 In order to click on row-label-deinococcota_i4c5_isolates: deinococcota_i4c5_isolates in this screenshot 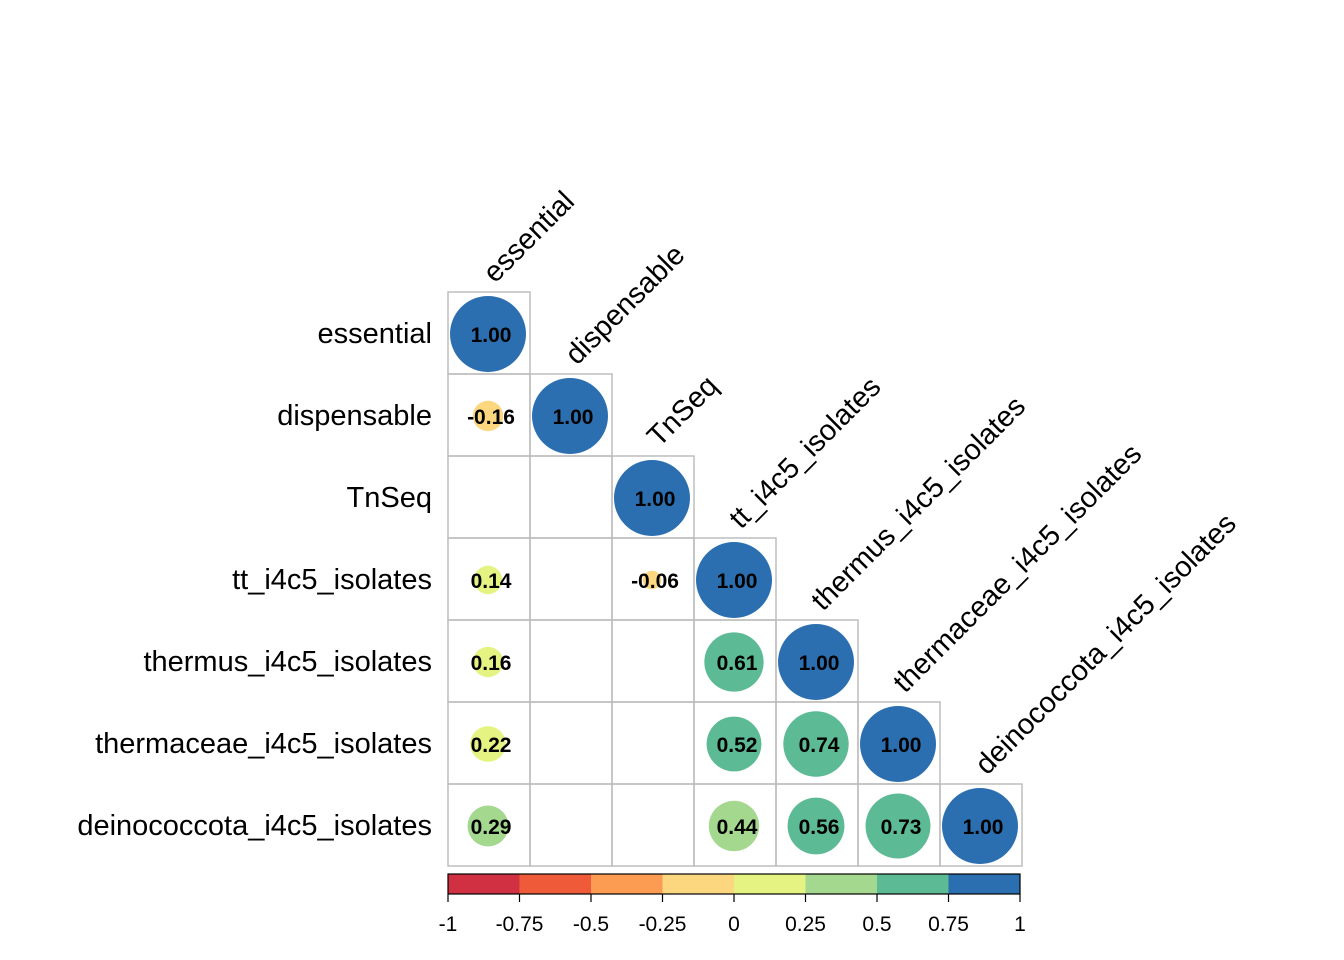, I will do `click(254, 826)`.